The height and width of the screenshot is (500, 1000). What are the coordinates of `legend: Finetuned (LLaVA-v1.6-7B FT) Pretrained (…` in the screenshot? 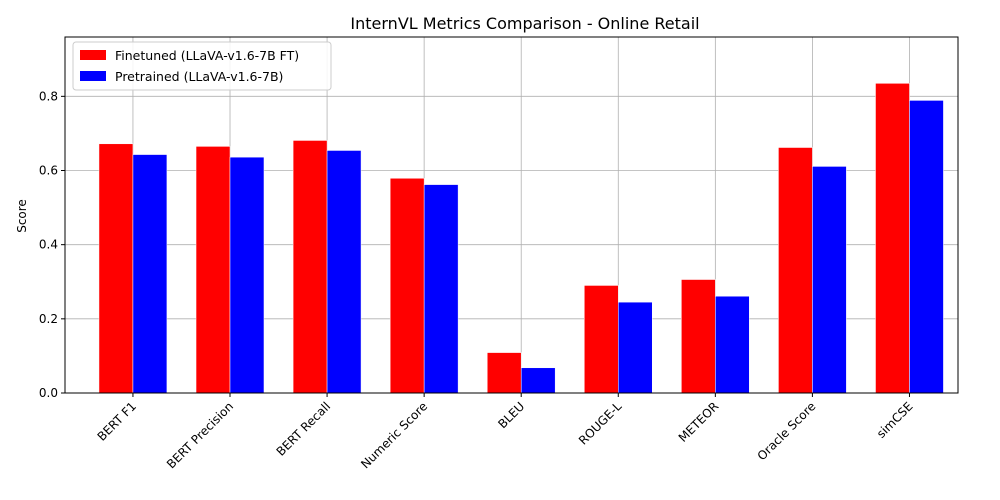 It's located at (202, 66).